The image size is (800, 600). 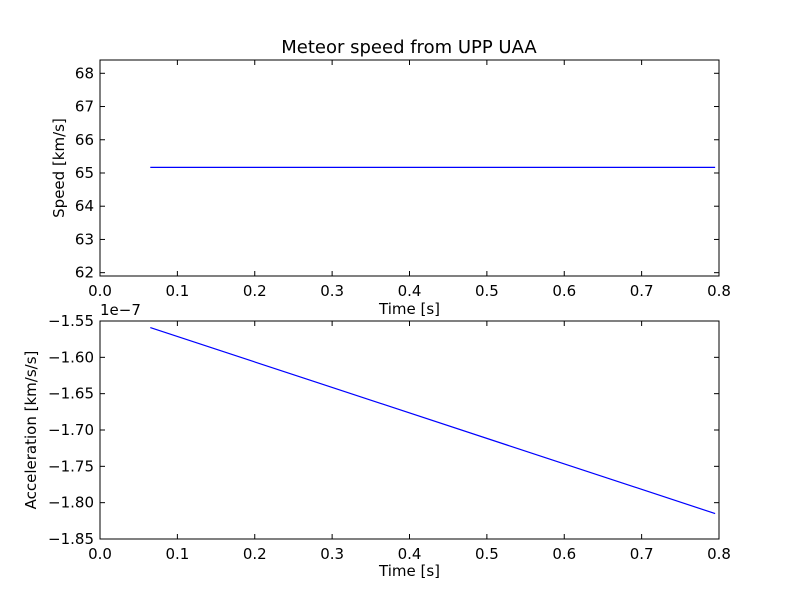 I want to click on y-tick-label: 68, so click(x=84, y=73).